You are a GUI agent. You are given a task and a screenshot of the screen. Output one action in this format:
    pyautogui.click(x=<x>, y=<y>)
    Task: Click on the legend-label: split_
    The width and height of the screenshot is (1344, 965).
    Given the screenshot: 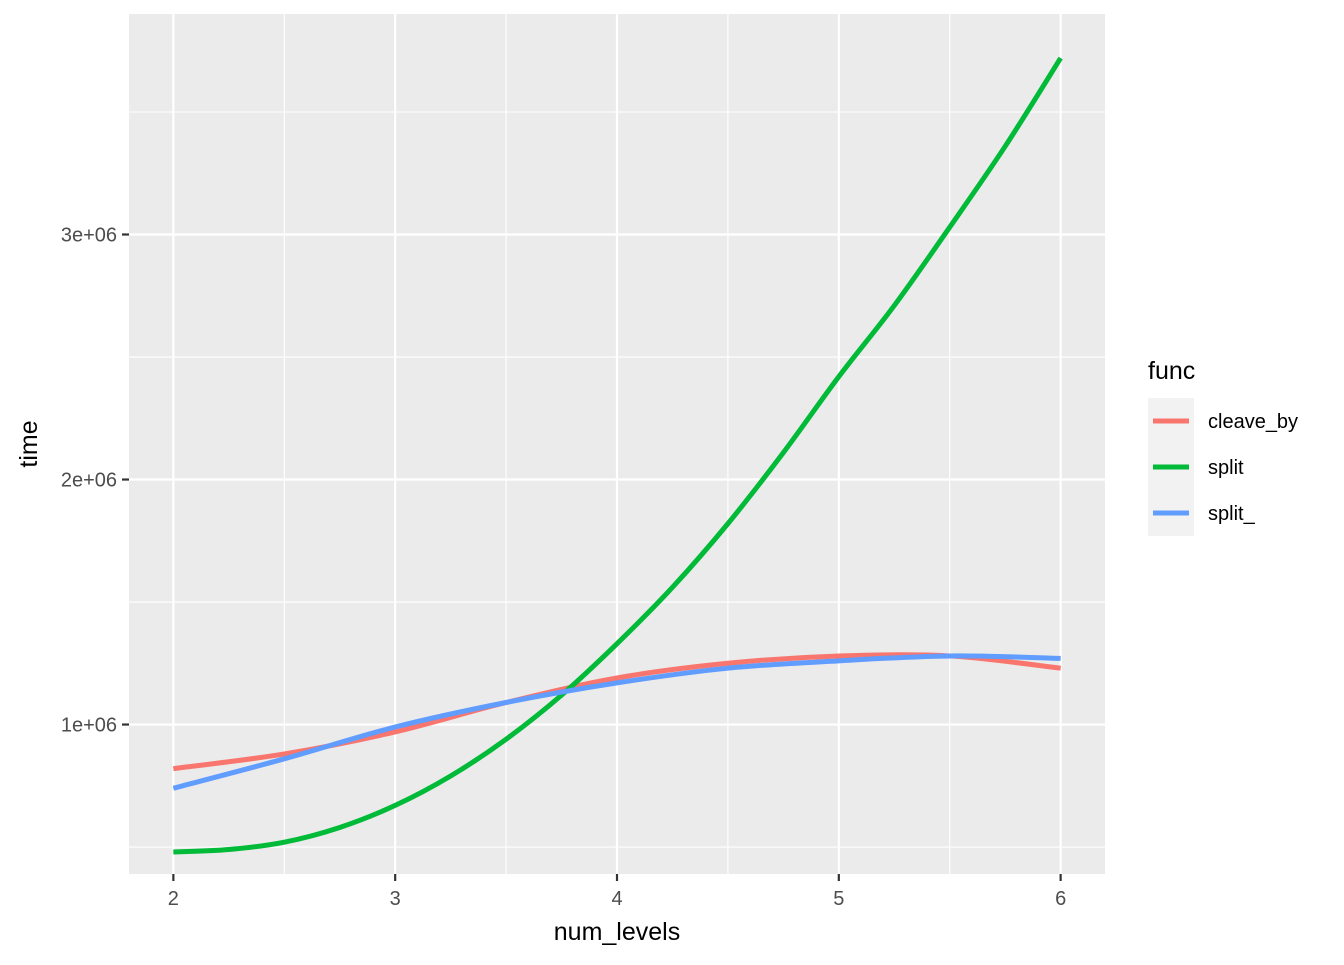 What is the action you would take?
    pyautogui.click(x=1232, y=514)
    